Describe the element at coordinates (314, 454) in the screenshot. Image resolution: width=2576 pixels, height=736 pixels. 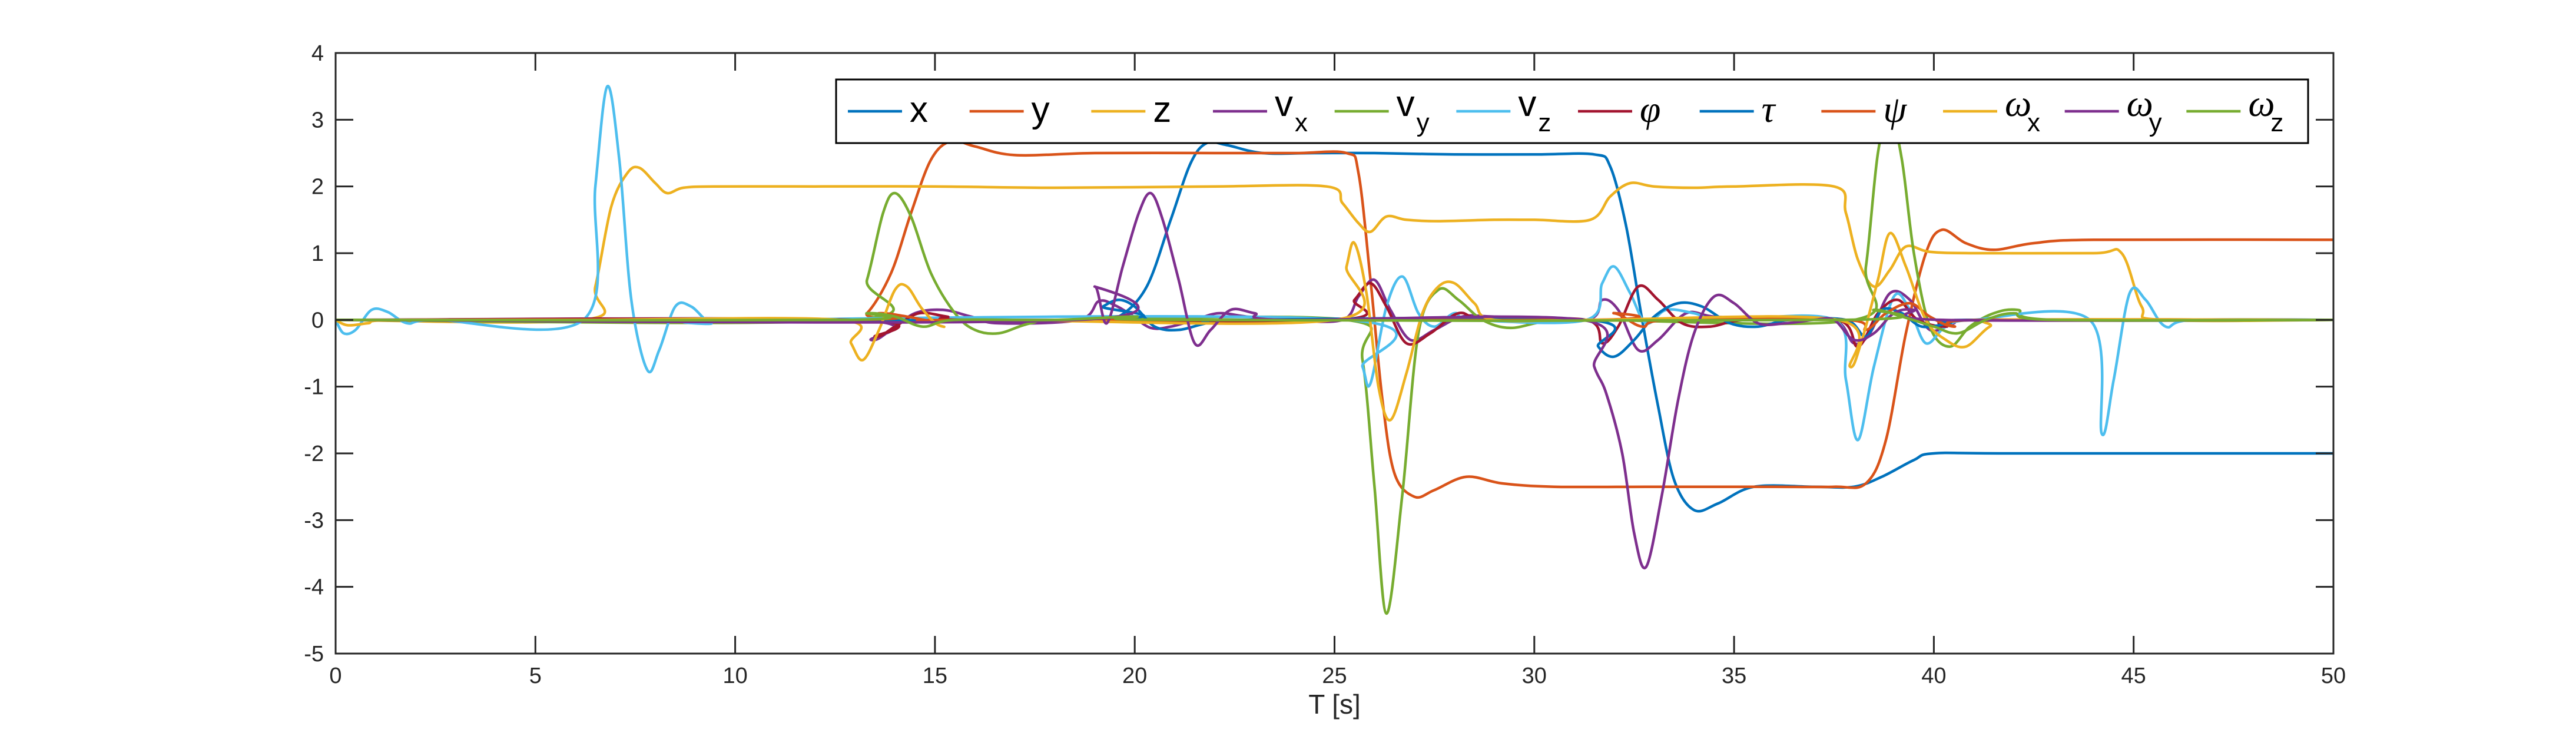
I see `y-tick-label: -2` at that location.